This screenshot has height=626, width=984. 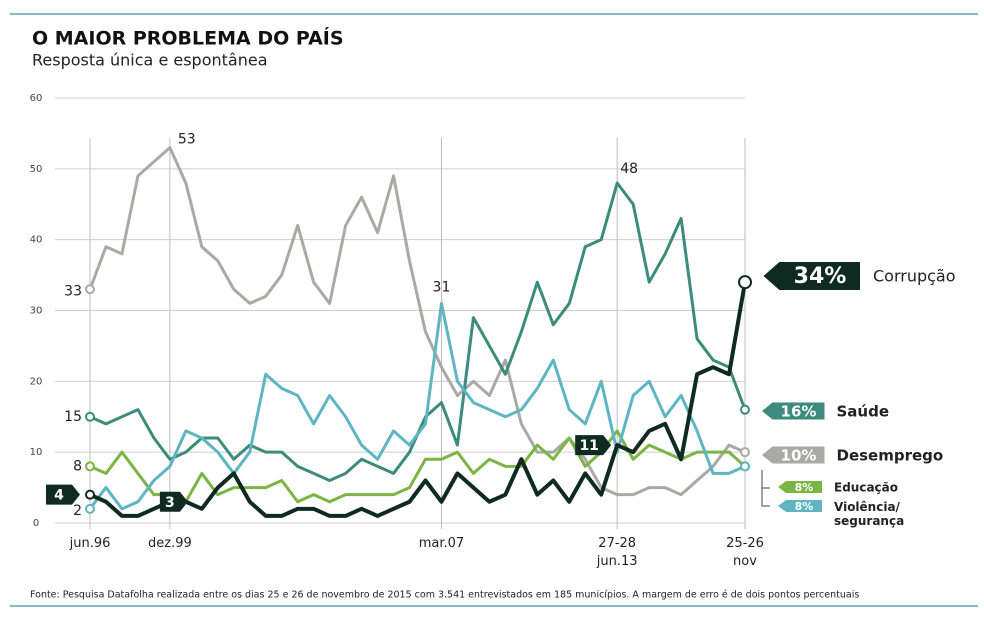 I want to click on x-tick-label: 27-28 jun.13, so click(x=617, y=552).